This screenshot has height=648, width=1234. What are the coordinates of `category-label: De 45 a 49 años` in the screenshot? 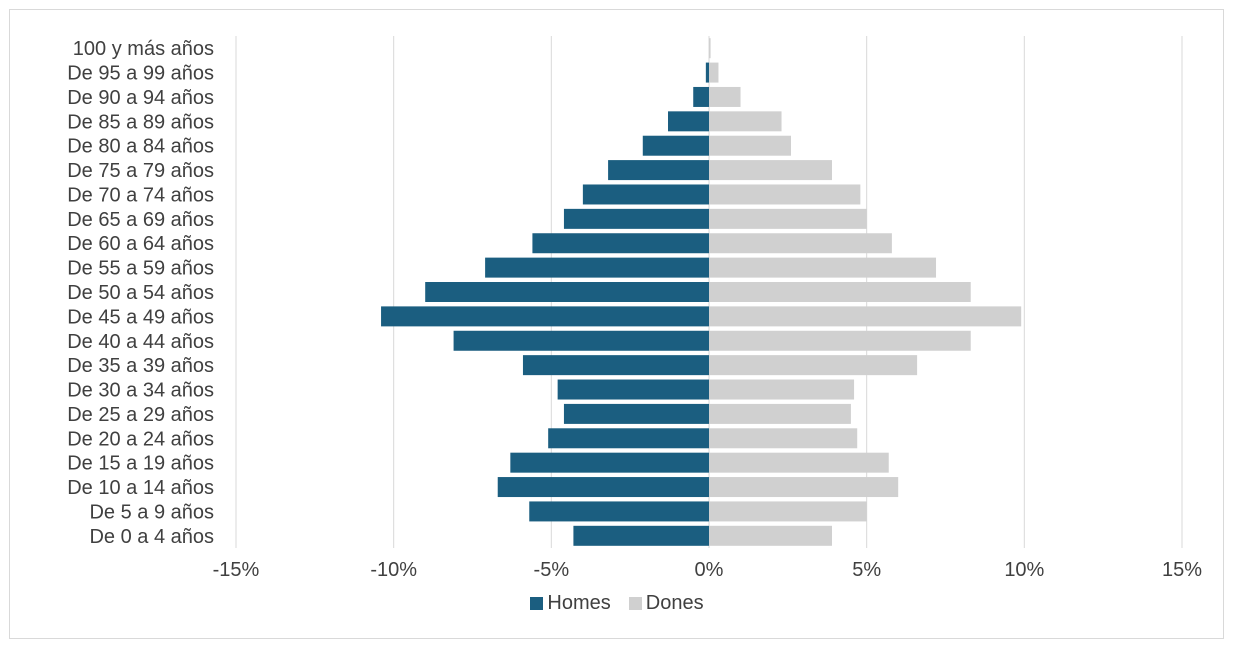 It's located at (140, 317).